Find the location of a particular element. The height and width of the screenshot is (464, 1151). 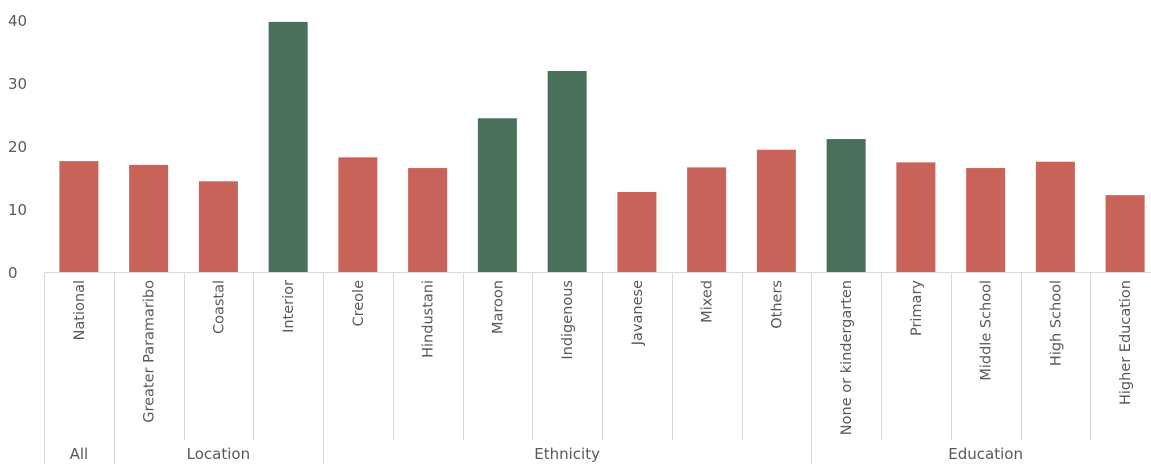

bar-hindustani is located at coordinates (428, 220).